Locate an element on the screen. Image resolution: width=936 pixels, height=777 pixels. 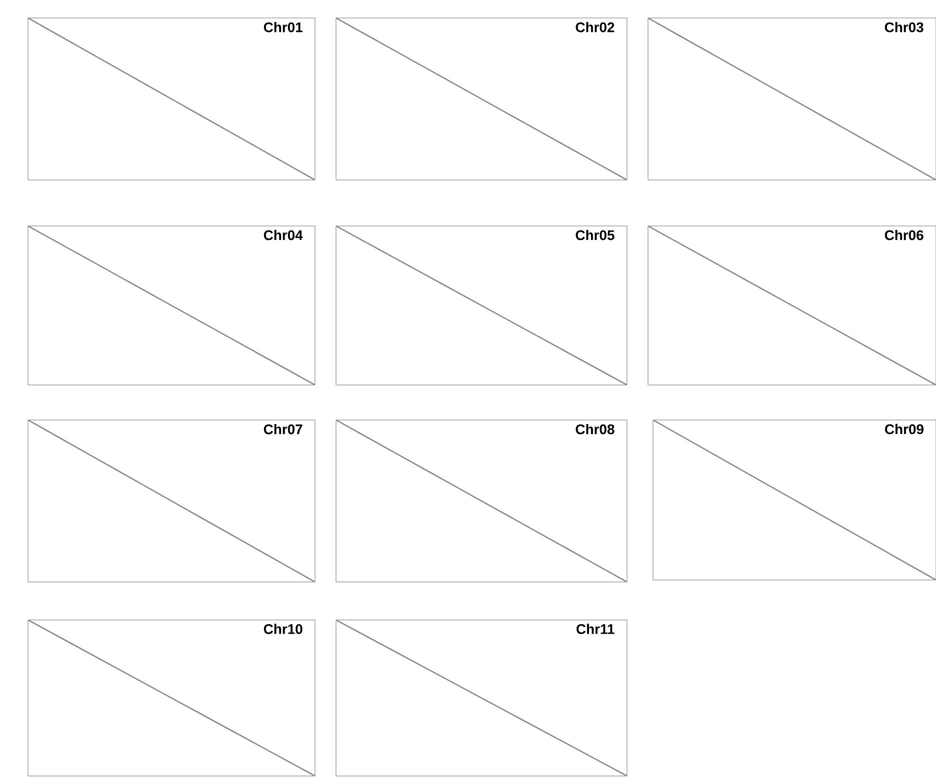
chart-title: Chr07 is located at coordinates (283, 429).